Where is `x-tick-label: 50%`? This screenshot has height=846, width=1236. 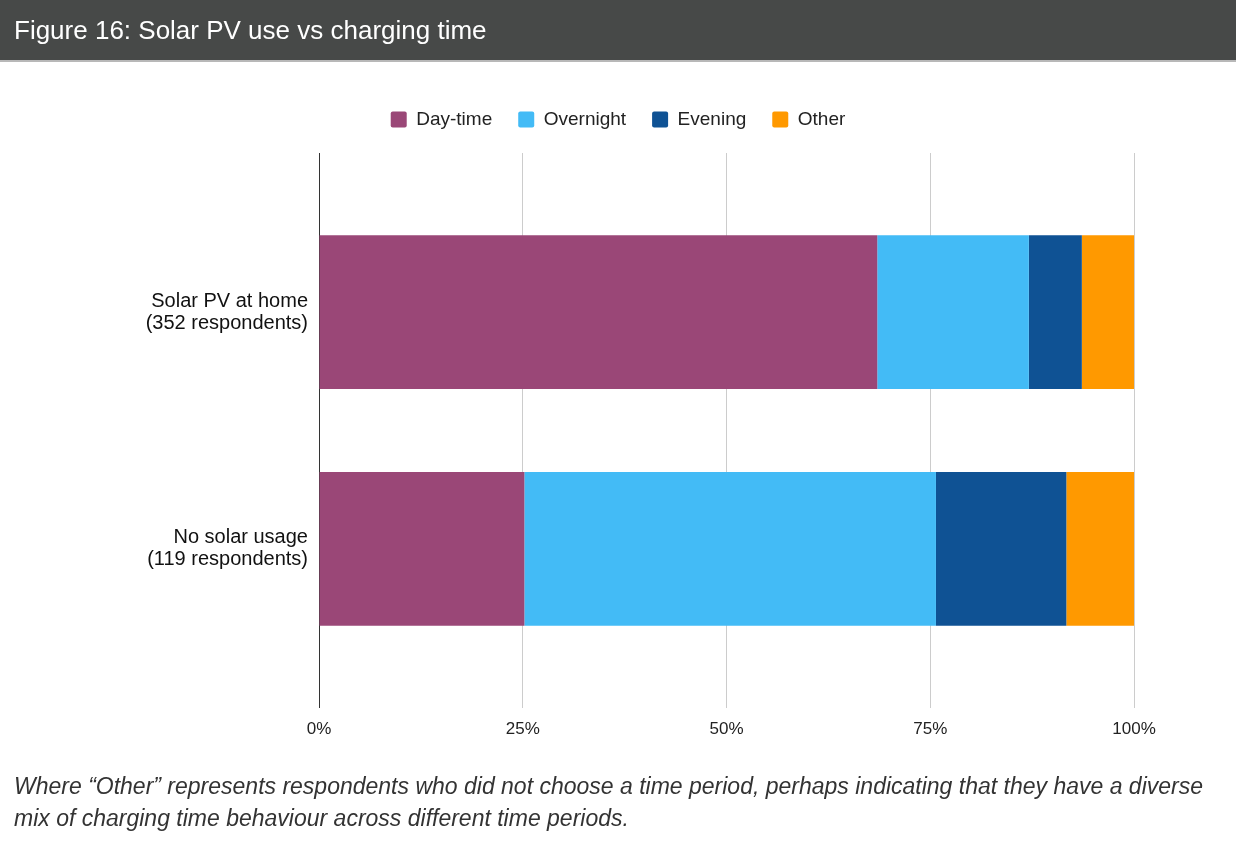
x-tick-label: 50% is located at coordinates (726, 728).